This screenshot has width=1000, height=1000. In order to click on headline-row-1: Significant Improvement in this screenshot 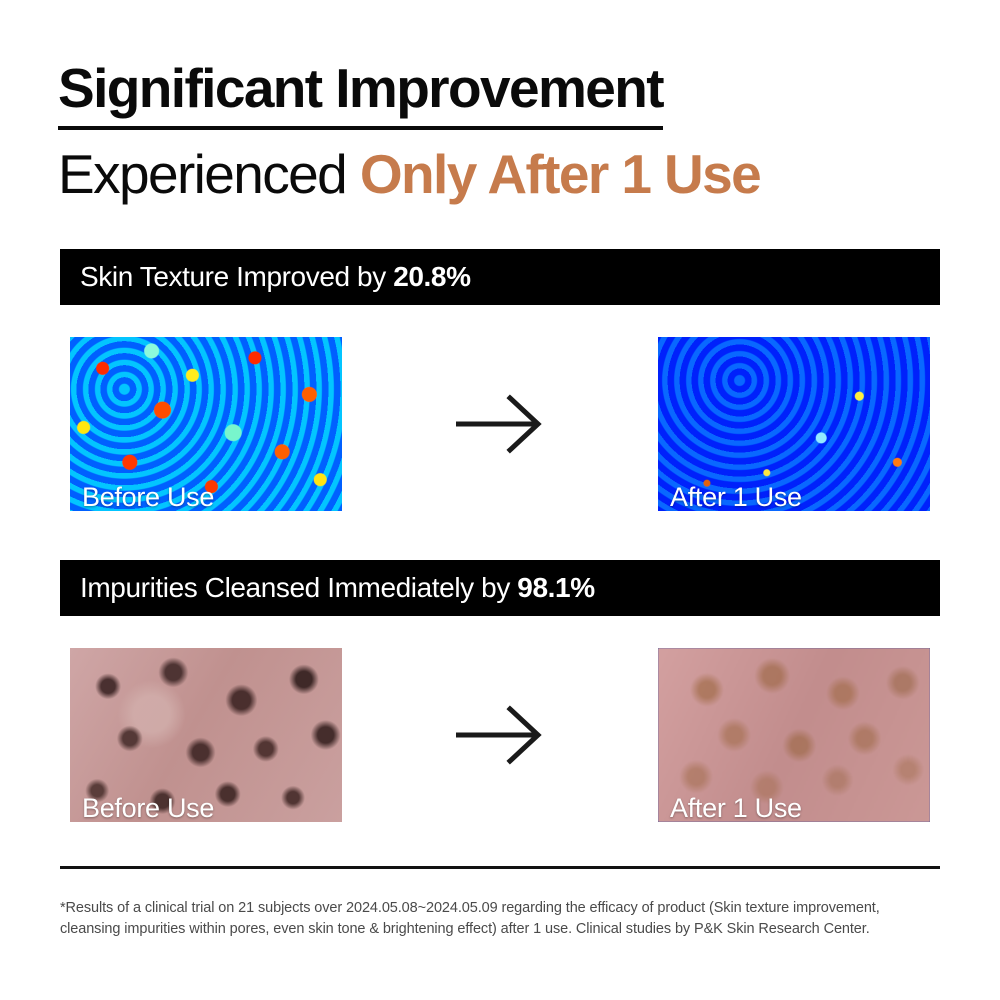, I will do `click(503, 91)`.